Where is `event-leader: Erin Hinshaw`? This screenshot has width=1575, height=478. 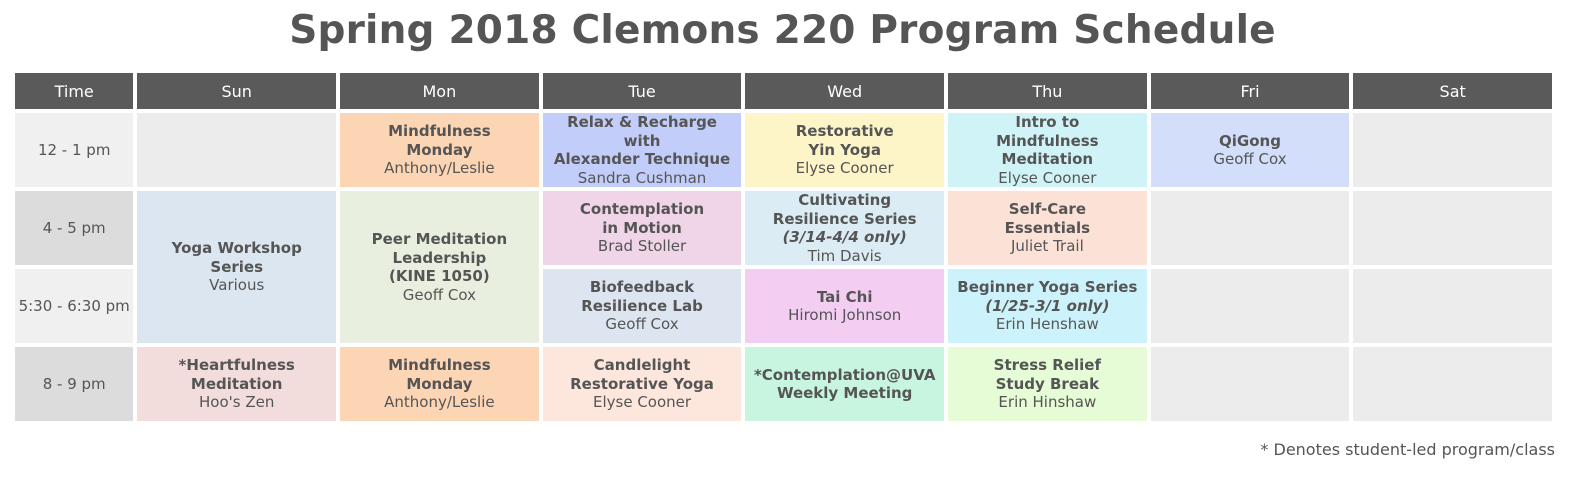 event-leader: Erin Hinshaw is located at coordinates (1047, 402).